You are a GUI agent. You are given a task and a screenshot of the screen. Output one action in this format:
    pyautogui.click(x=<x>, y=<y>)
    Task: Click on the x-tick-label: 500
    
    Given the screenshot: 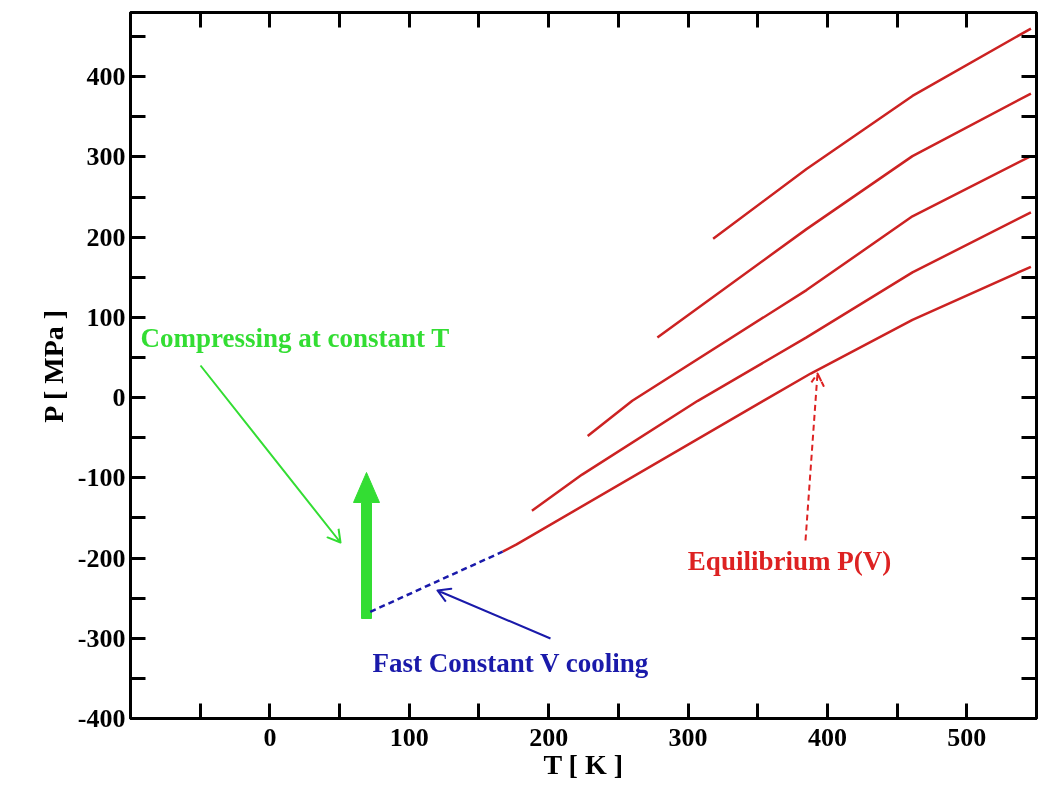 What is the action you would take?
    pyautogui.click(x=967, y=737)
    